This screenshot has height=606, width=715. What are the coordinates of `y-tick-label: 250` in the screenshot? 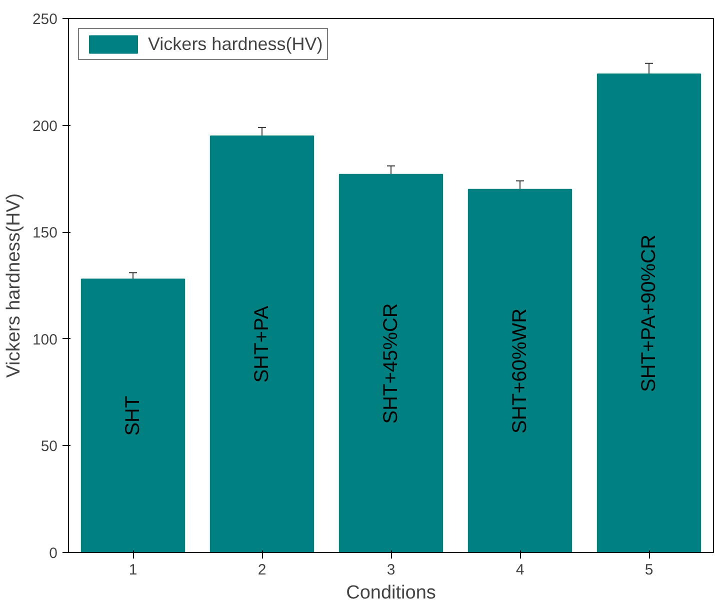 It's located at (45, 19).